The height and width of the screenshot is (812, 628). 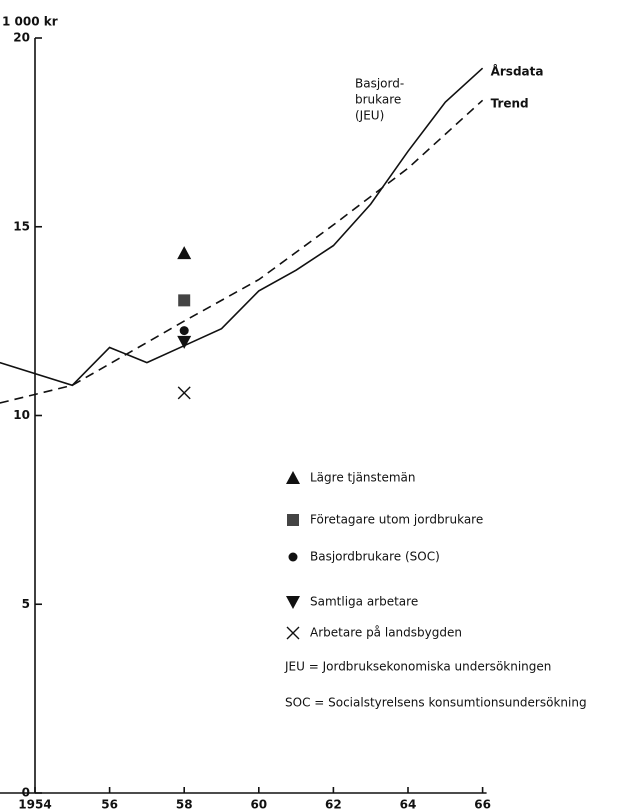 What do you see at coordinates (21, 226) in the screenshot?
I see `y-tick-label: 15` at bounding box center [21, 226].